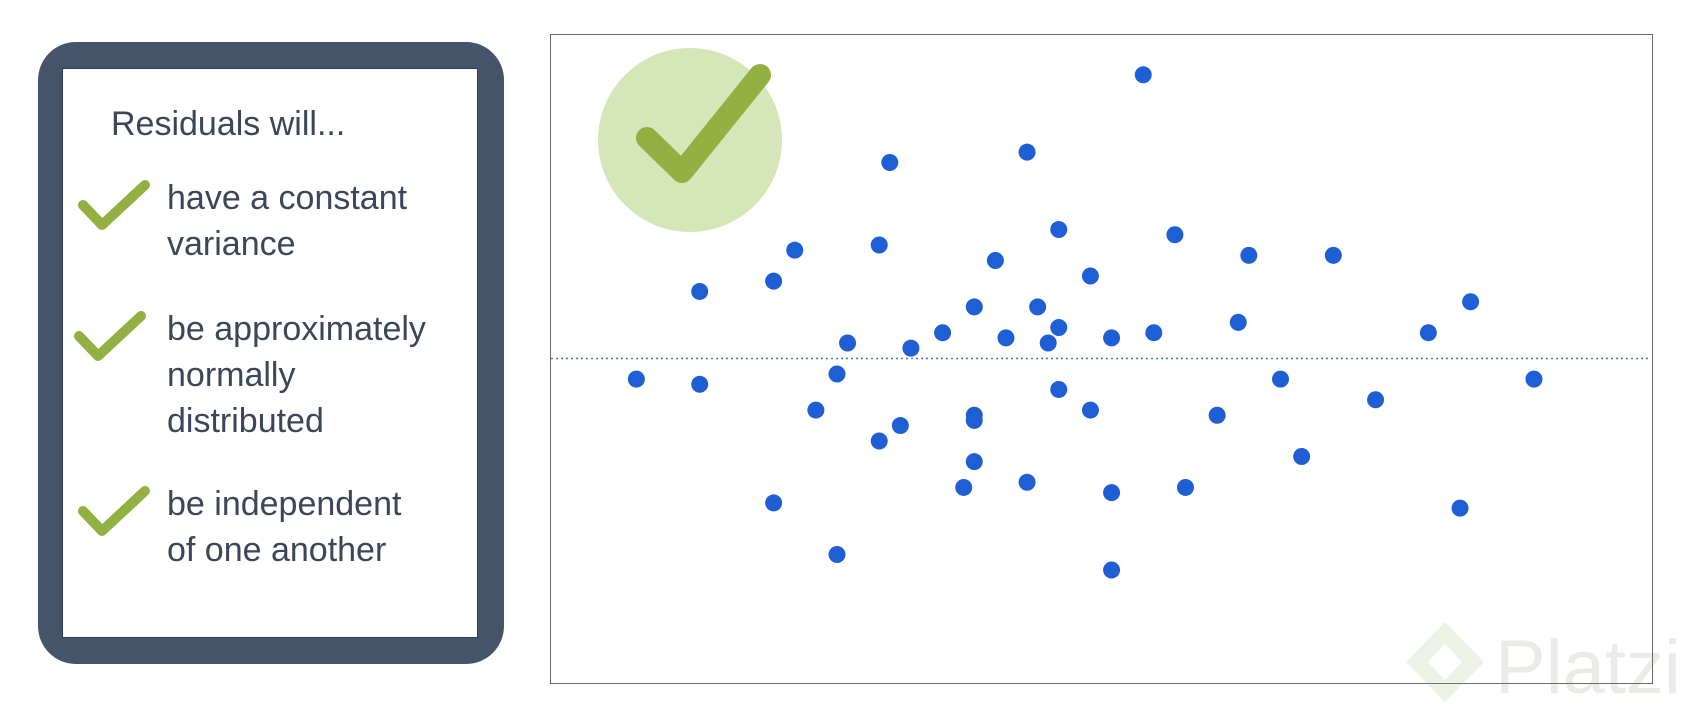 This screenshot has height=716, width=1696. What do you see at coordinates (284, 504) in the screenshot?
I see `assumption-line: be independent` at bounding box center [284, 504].